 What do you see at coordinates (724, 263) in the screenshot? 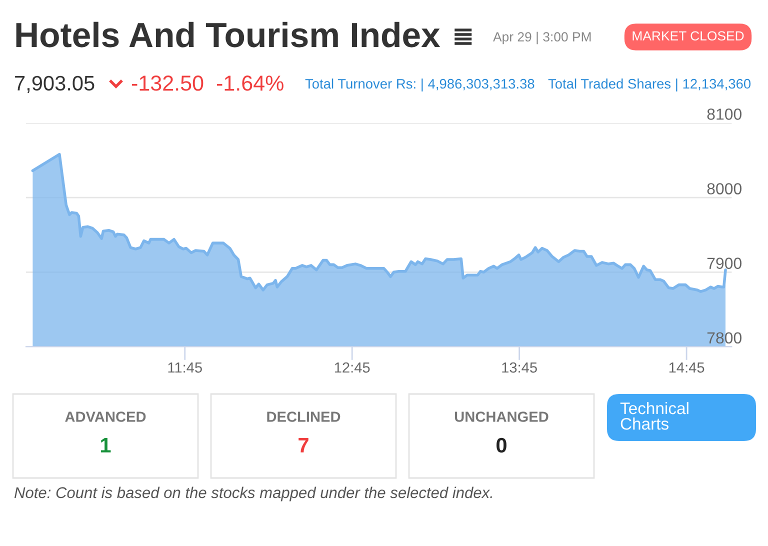
I see `y-tick-label: 7900` at bounding box center [724, 263].